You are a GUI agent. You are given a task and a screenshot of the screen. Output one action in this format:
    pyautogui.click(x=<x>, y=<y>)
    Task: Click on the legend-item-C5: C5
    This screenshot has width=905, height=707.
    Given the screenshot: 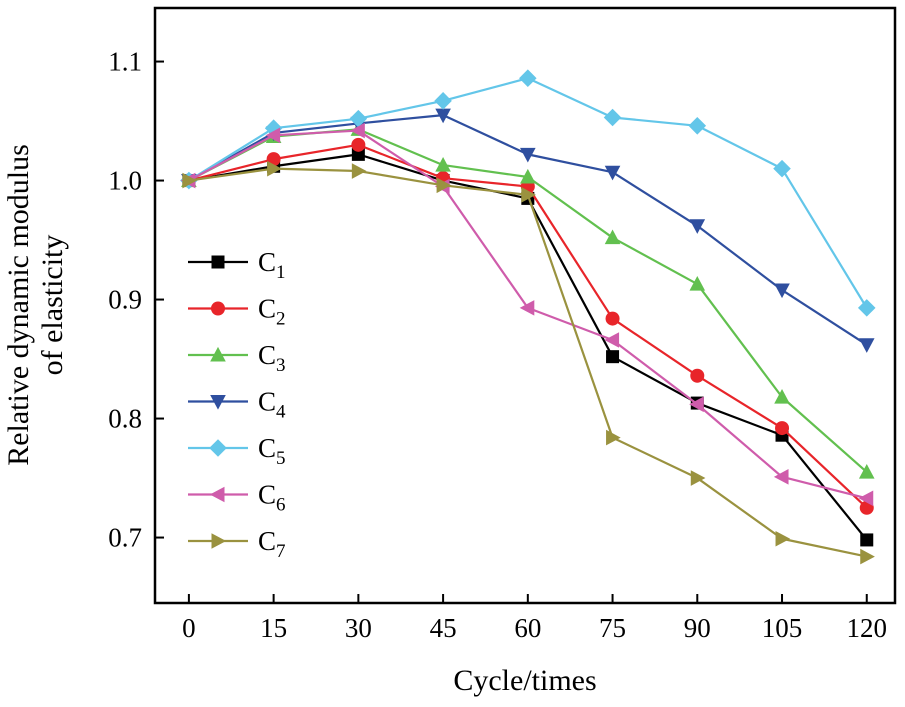 What is the action you would take?
    pyautogui.click(x=237, y=451)
    